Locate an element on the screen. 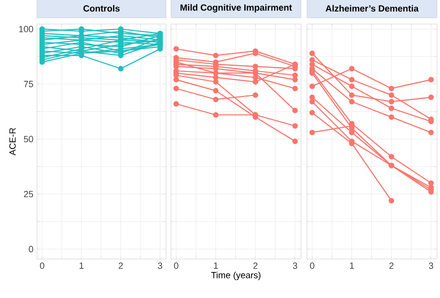  y-tick-label: 25 is located at coordinates (29, 194).